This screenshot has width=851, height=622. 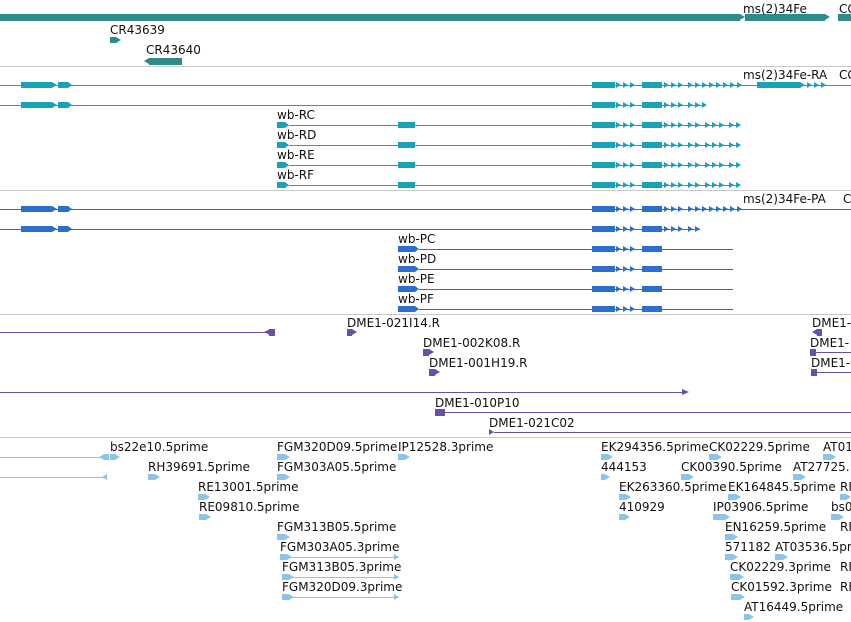 I want to click on est-label: RF, so click(x=845, y=567).